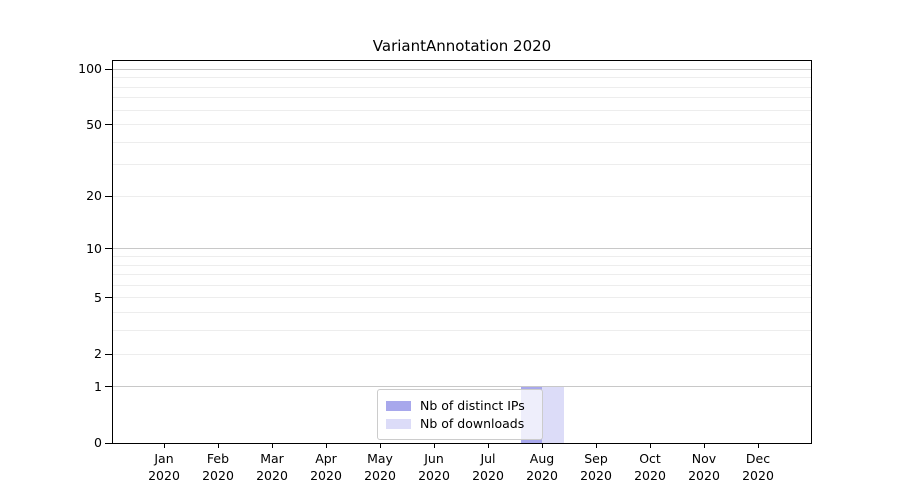 The image size is (900, 500). I want to click on legend-label-distinct-ips: Nb of distinct IPs, so click(472, 405).